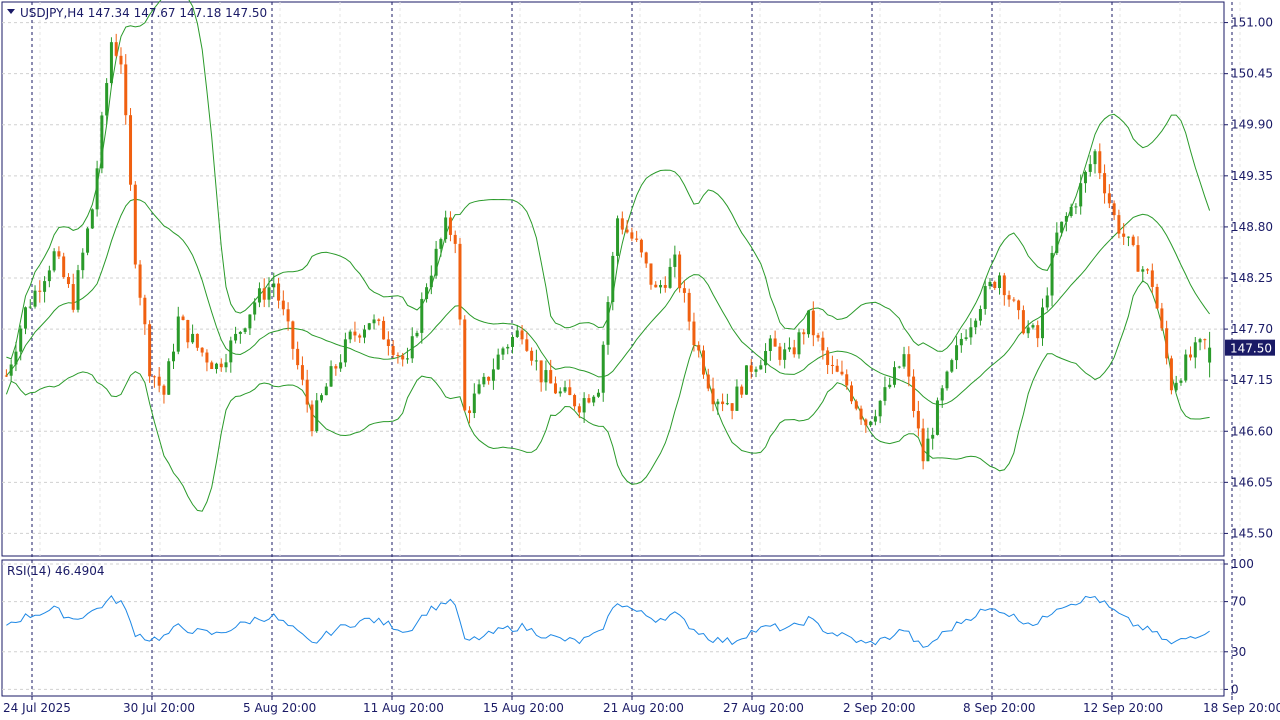 The width and height of the screenshot is (1280, 720). I want to click on price-axis-label: 147.70, so click(1252, 329).